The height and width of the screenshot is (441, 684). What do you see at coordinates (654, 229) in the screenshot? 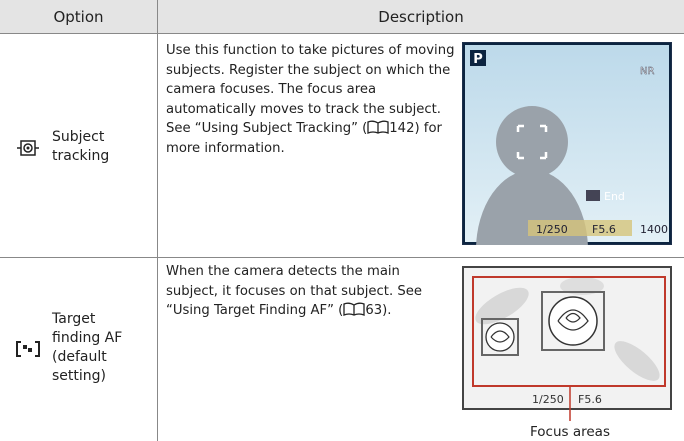
I see `remaining-label: 1400` at bounding box center [654, 229].